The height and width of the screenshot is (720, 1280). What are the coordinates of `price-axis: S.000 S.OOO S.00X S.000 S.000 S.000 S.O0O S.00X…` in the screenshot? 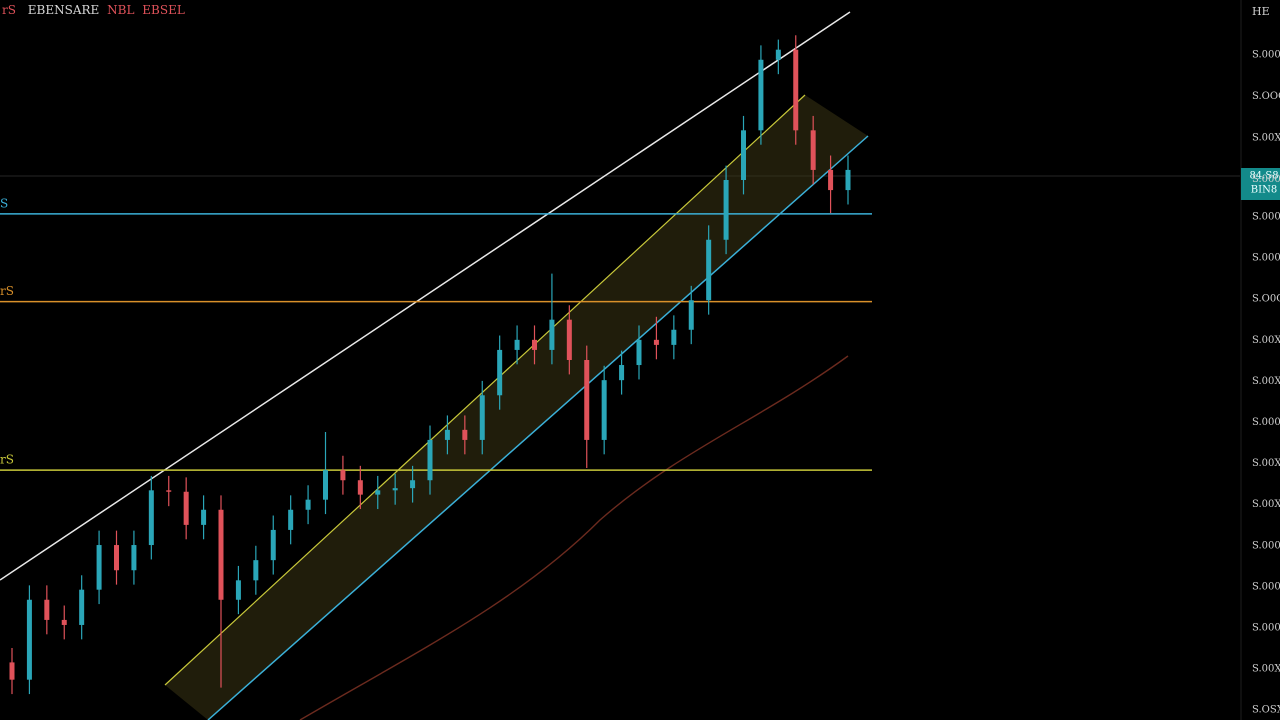 It's located at (1266, 383).